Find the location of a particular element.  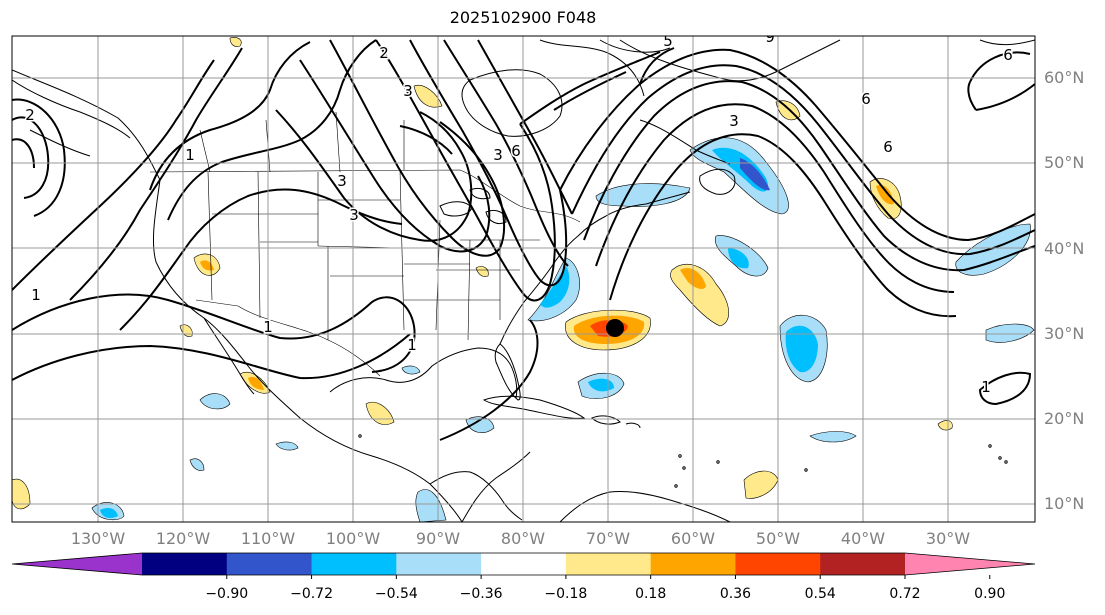

mexico-gulf is located at coordinates (423, 373).